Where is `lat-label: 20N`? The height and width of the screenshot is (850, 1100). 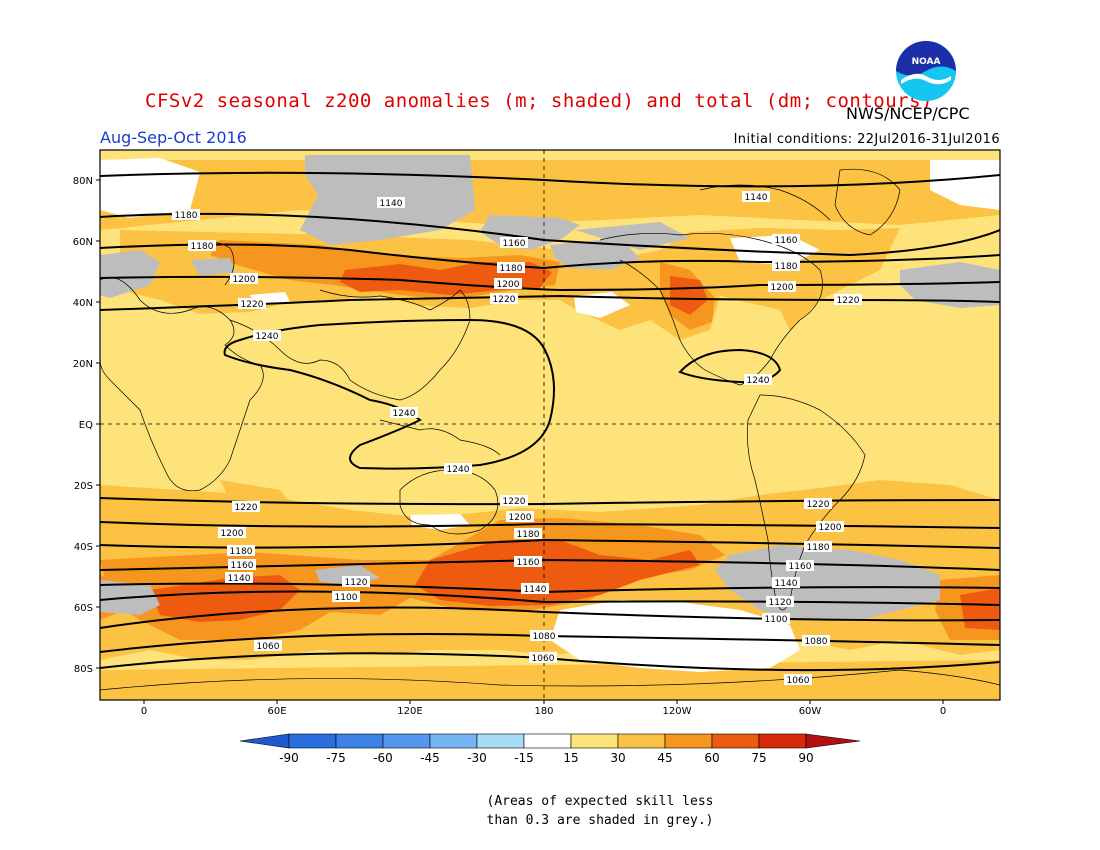
lat-label: 20N is located at coordinates (83, 364).